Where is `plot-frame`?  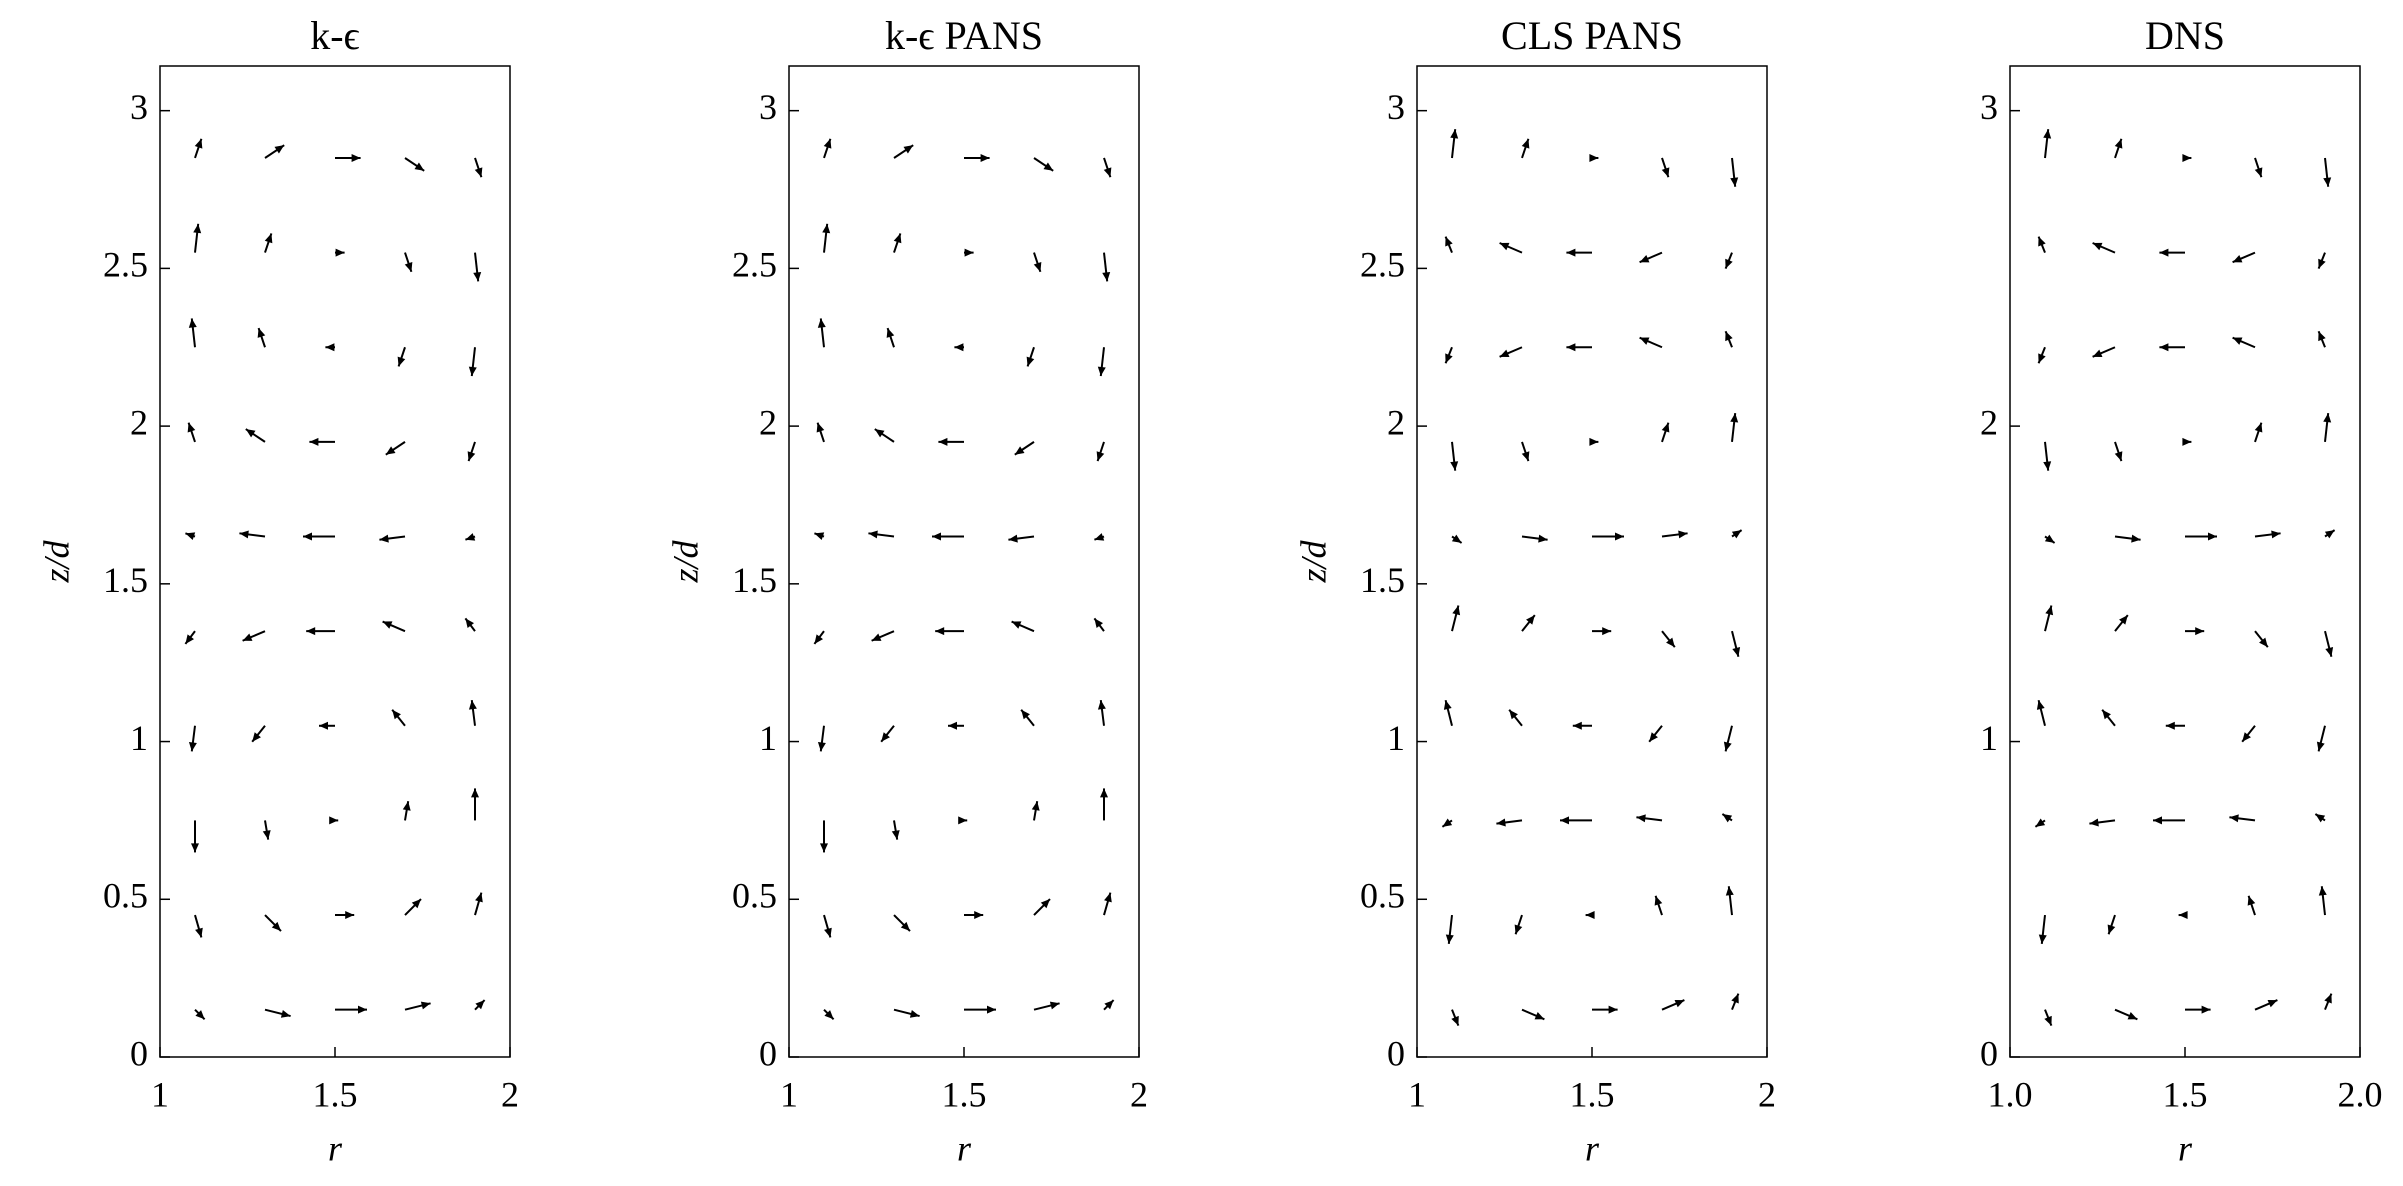
plot-frame is located at coordinates (964, 561).